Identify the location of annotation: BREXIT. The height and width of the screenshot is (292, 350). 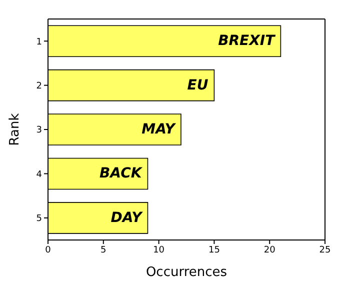
(247, 41).